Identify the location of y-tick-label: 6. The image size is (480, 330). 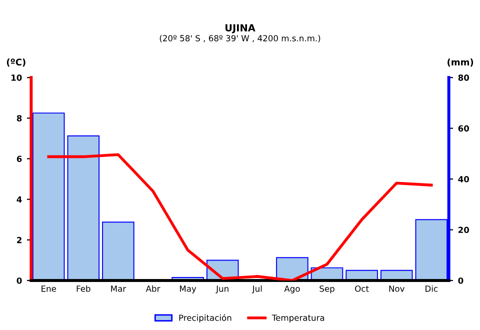
(19, 159).